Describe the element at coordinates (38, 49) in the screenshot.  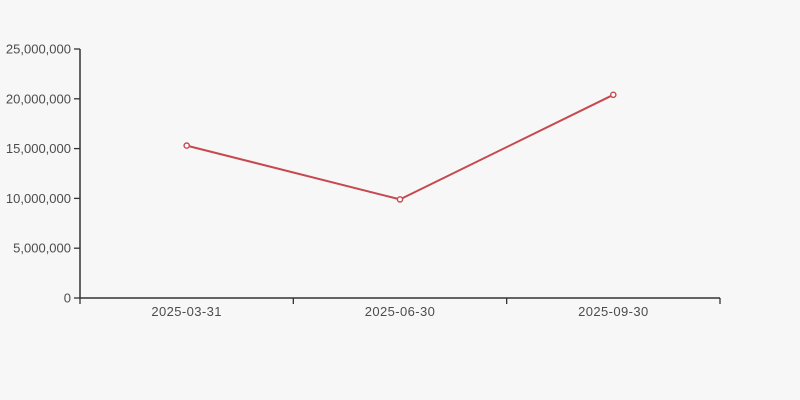
I see `y-tick-label: 25,000,000` at that location.